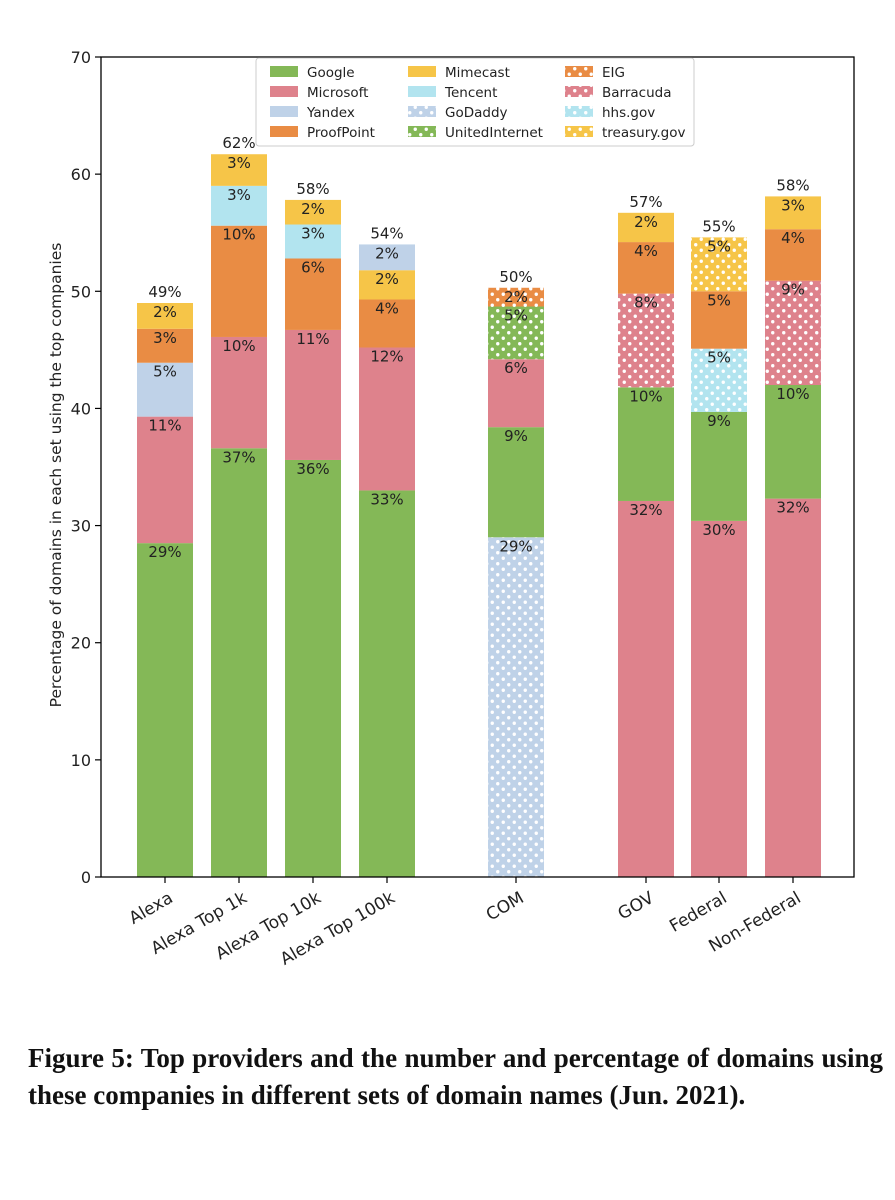  What do you see at coordinates (646, 535) in the screenshot?
I see `bar-gov: 32% 10% 8% 4% 2% 57%` at bounding box center [646, 535].